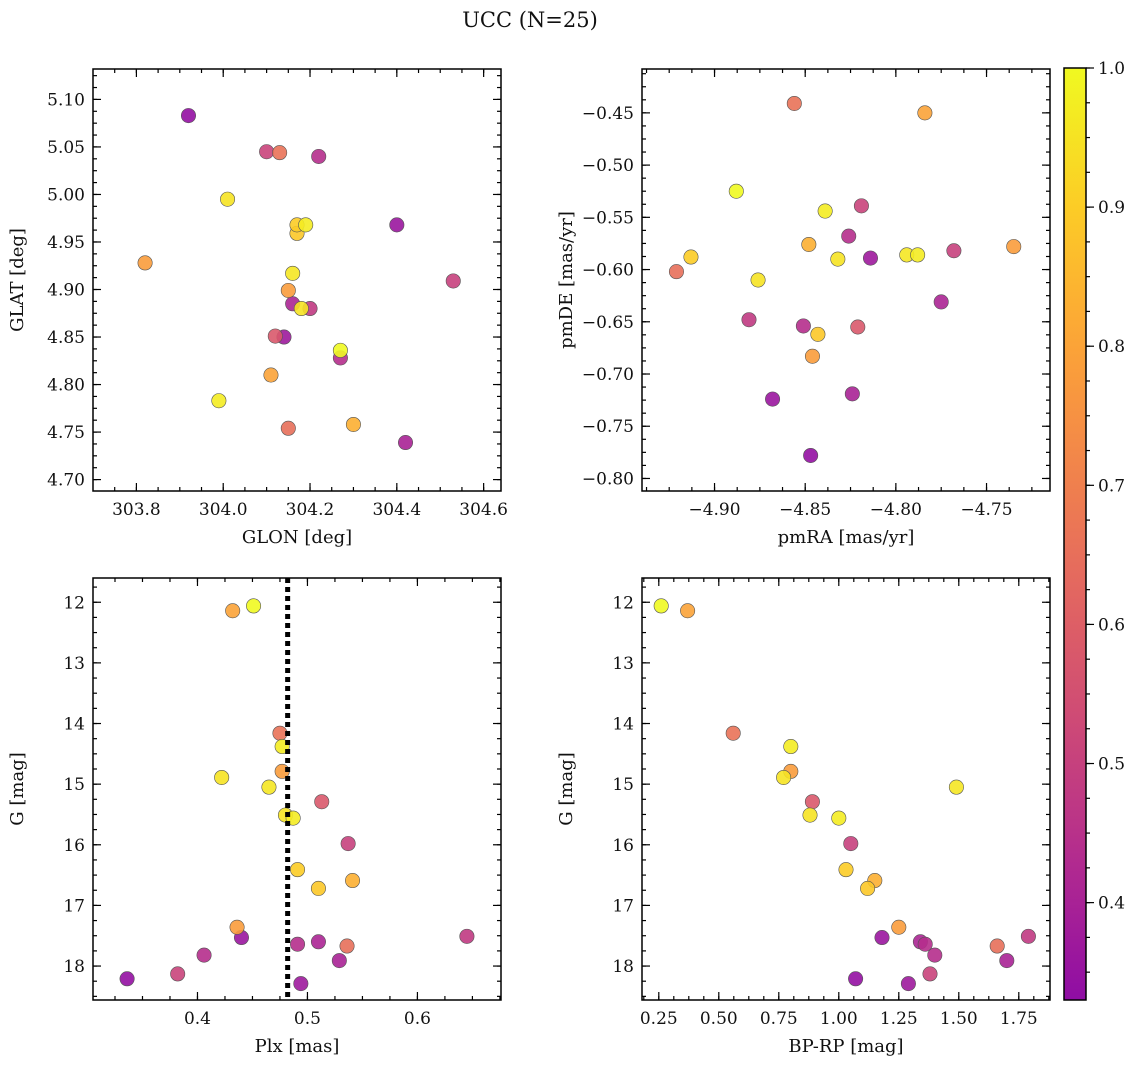  Describe the element at coordinates (1111, 904) in the screenshot. I see `colorbar-tick-label: 0.4` at that location.